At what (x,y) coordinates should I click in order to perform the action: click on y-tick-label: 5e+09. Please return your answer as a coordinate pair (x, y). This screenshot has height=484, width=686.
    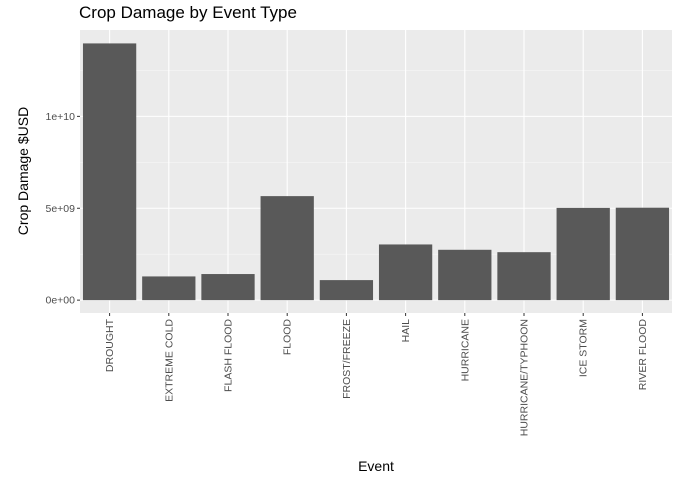
    Looking at the image, I should click on (61, 209).